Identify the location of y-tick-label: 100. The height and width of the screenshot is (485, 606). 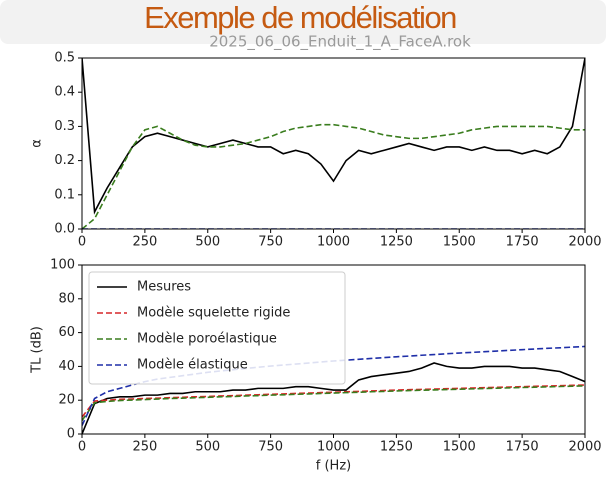
(62, 265).